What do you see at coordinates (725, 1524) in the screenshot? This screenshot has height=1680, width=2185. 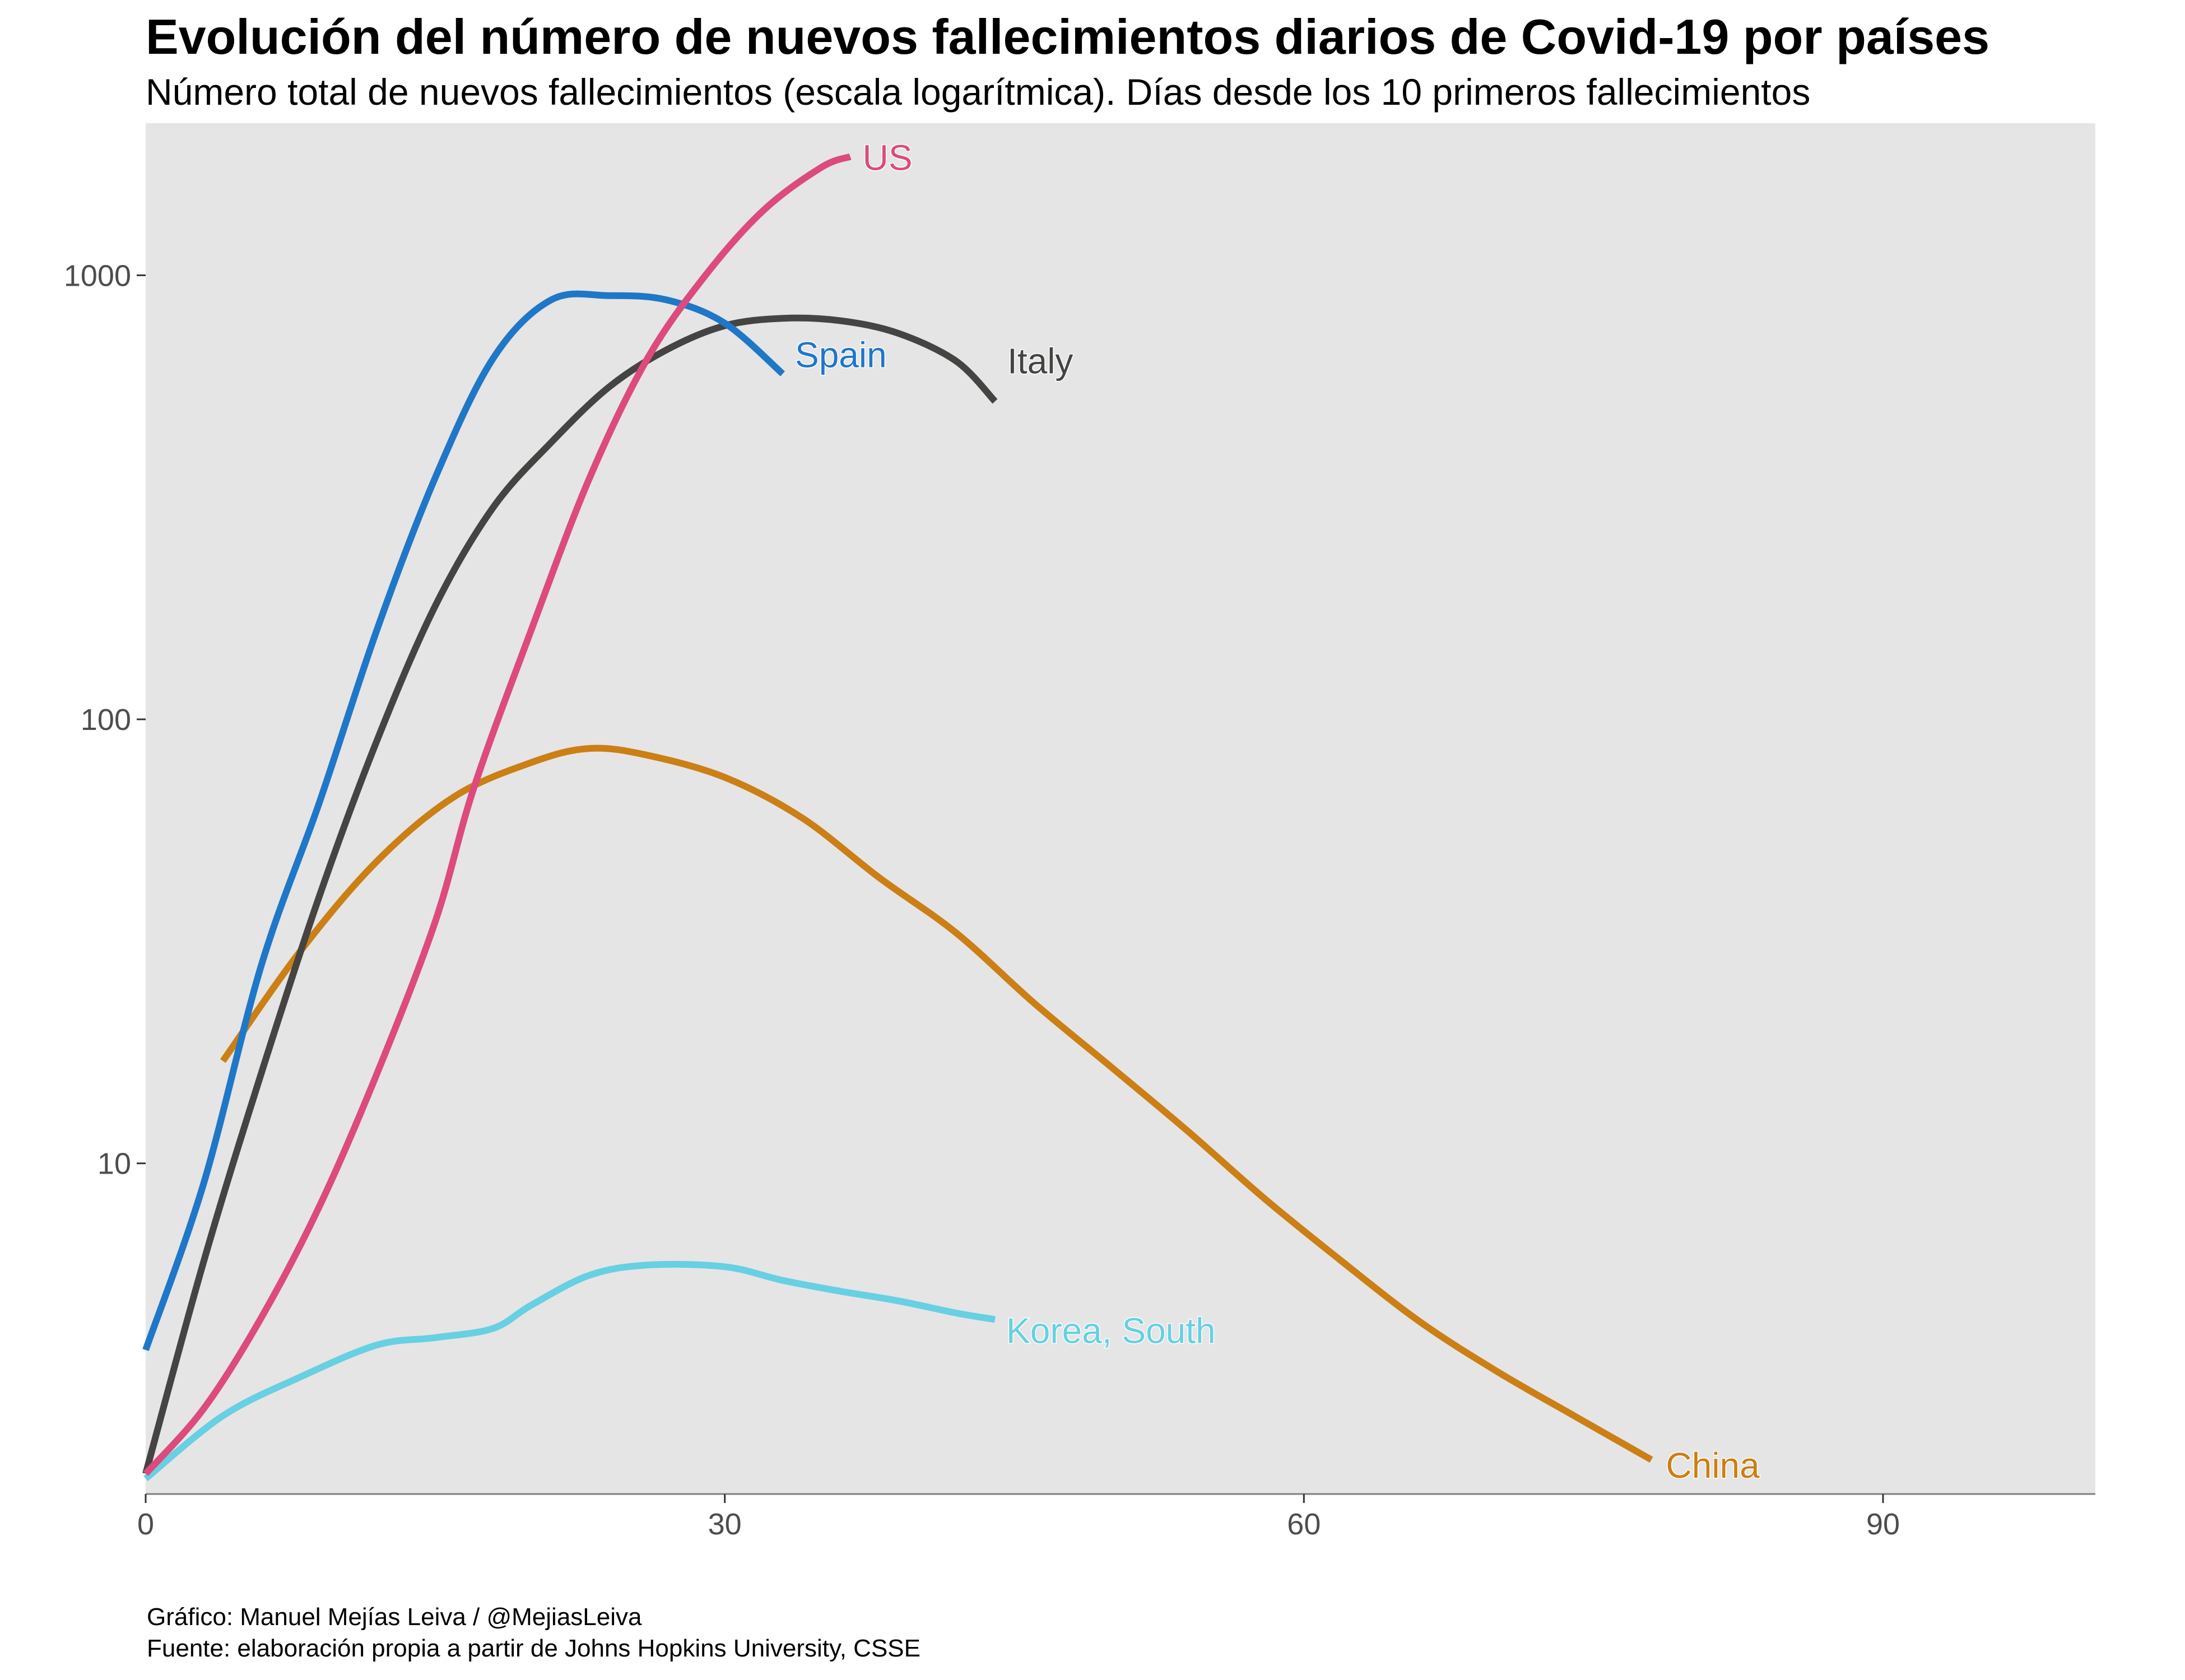 I see `x-tick-label: 30` at bounding box center [725, 1524].